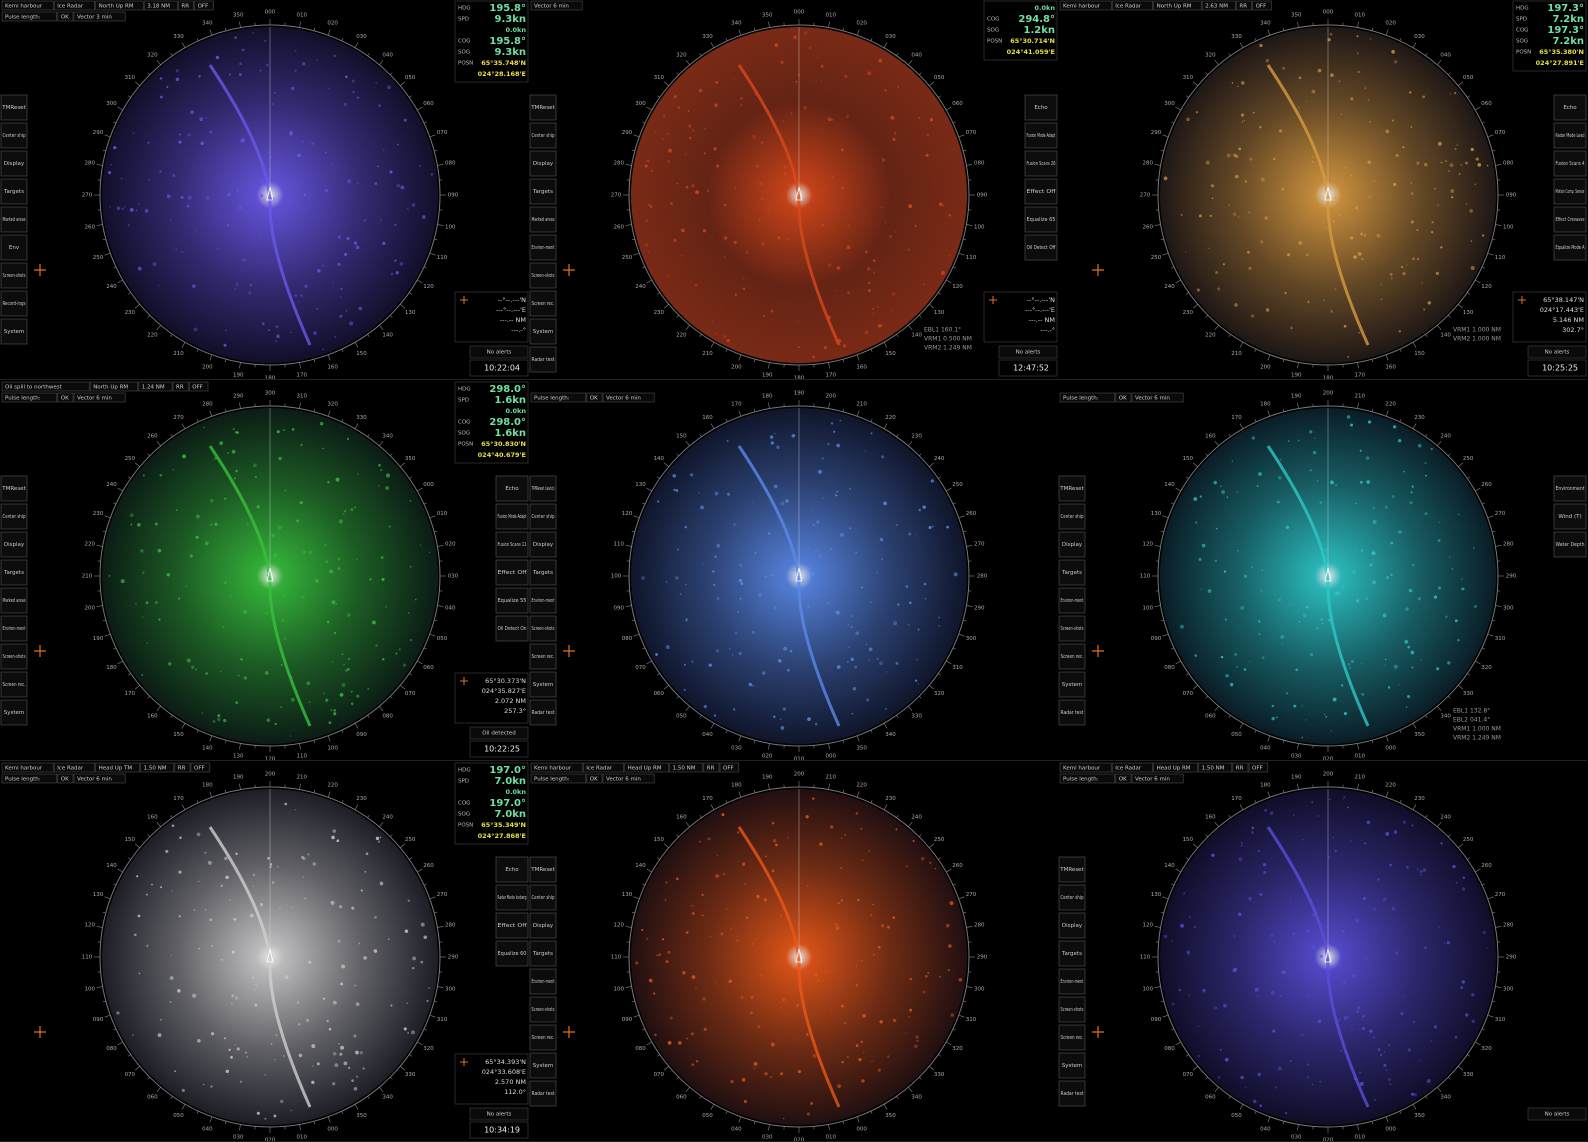  Describe the element at coordinates (1041, 220) in the screenshot. I see `menu-text: Equalize 65` at that location.